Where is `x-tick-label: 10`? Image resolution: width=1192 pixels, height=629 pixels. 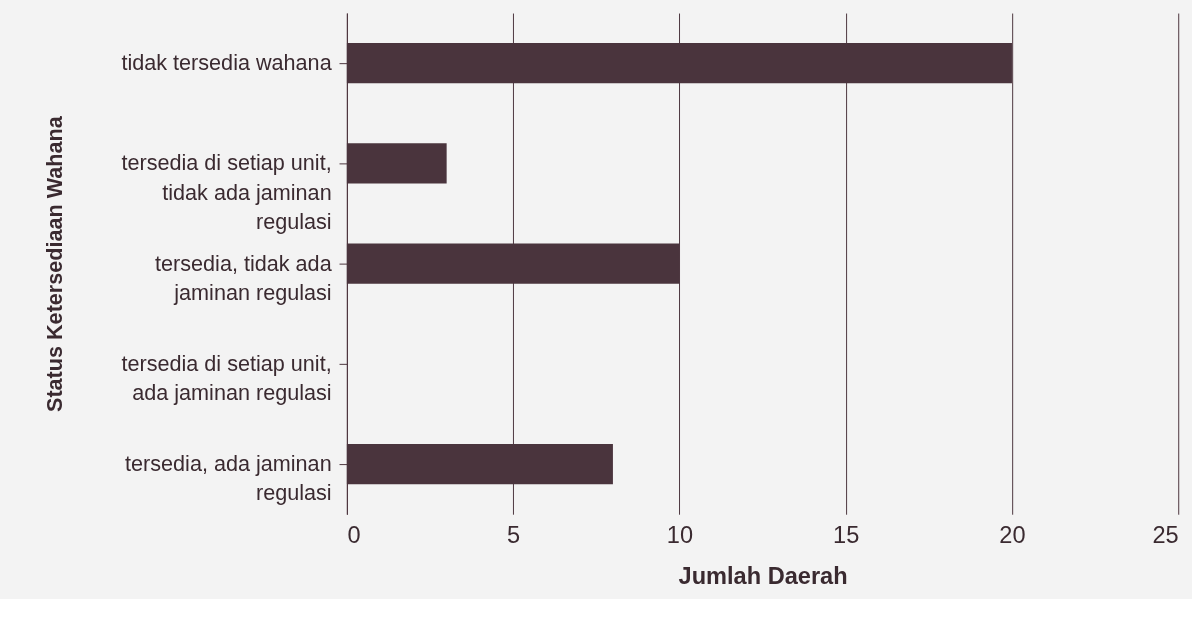
x-tick-label: 10 is located at coordinates (680, 535).